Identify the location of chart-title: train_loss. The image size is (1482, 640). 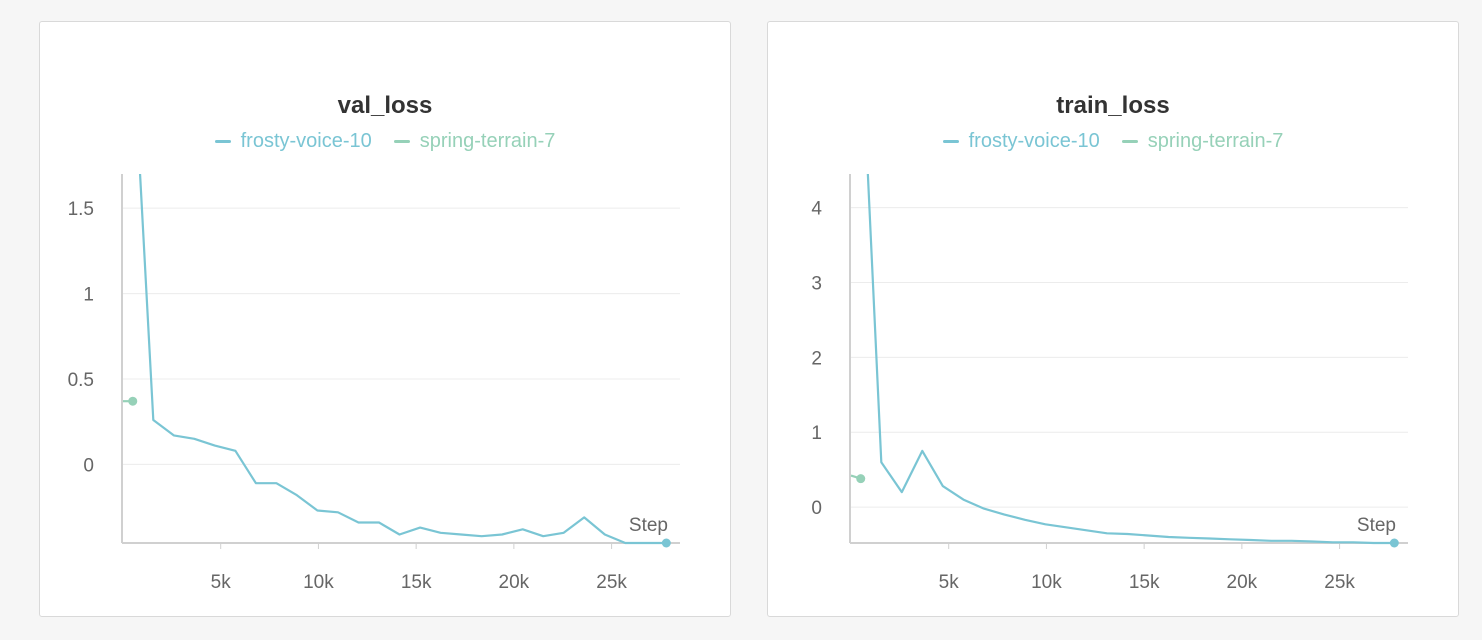
(1113, 105).